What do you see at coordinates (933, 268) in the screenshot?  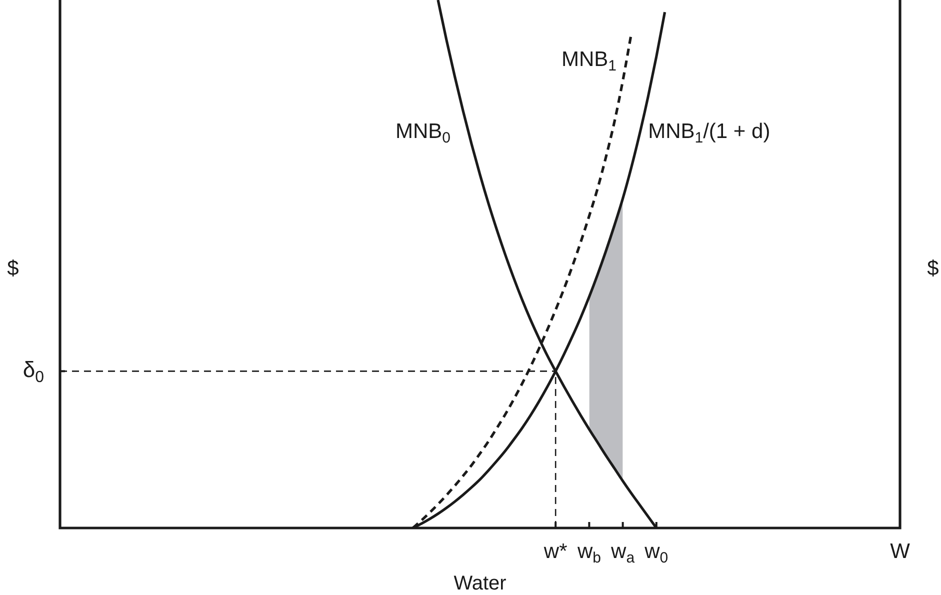 I see `y2-axis-title: $` at bounding box center [933, 268].